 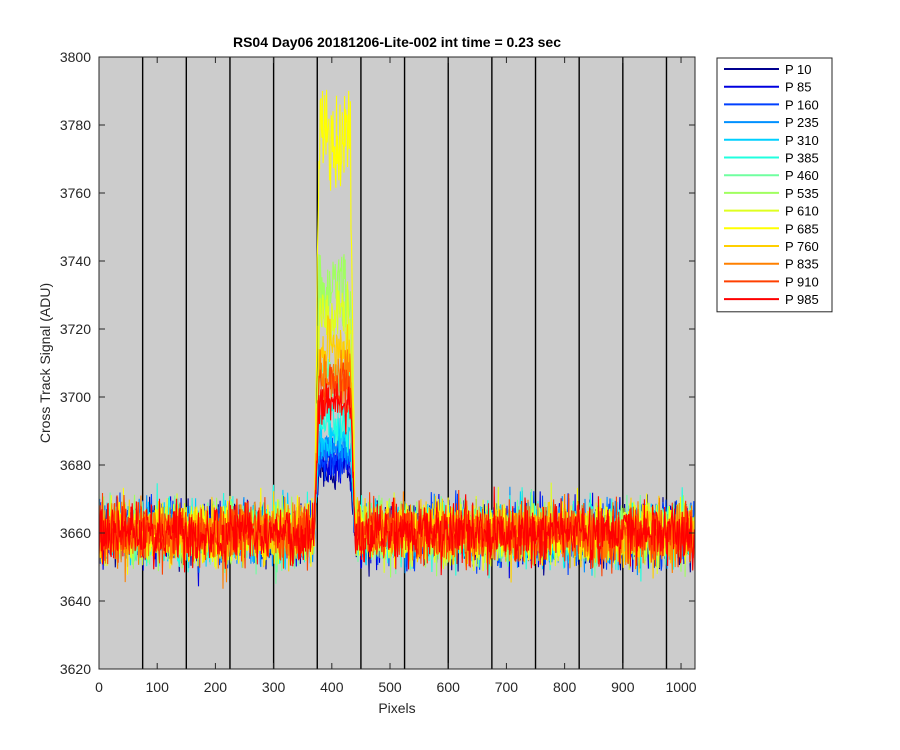 What do you see at coordinates (396, 708) in the screenshot?
I see `x-axis-label: Pixels` at bounding box center [396, 708].